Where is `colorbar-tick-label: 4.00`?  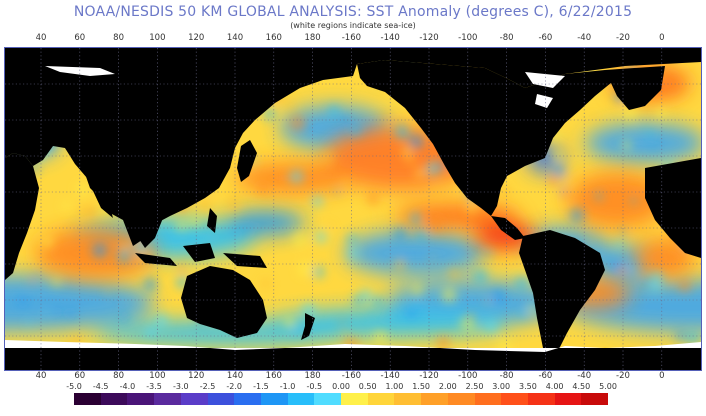 colorbar-tick-label: 4.00 is located at coordinates (554, 386).